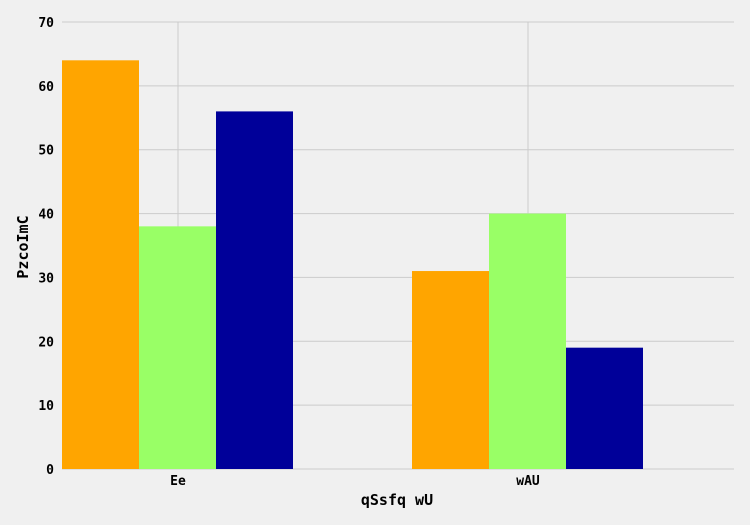 This screenshot has width=750, height=525. Describe the element at coordinates (50, 470) in the screenshot. I see `y-tick-label: 0` at that location.